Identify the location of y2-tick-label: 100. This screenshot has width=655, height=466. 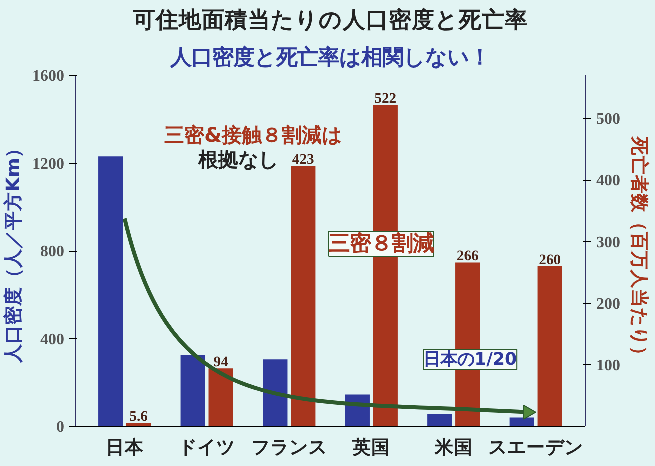
(608, 365).